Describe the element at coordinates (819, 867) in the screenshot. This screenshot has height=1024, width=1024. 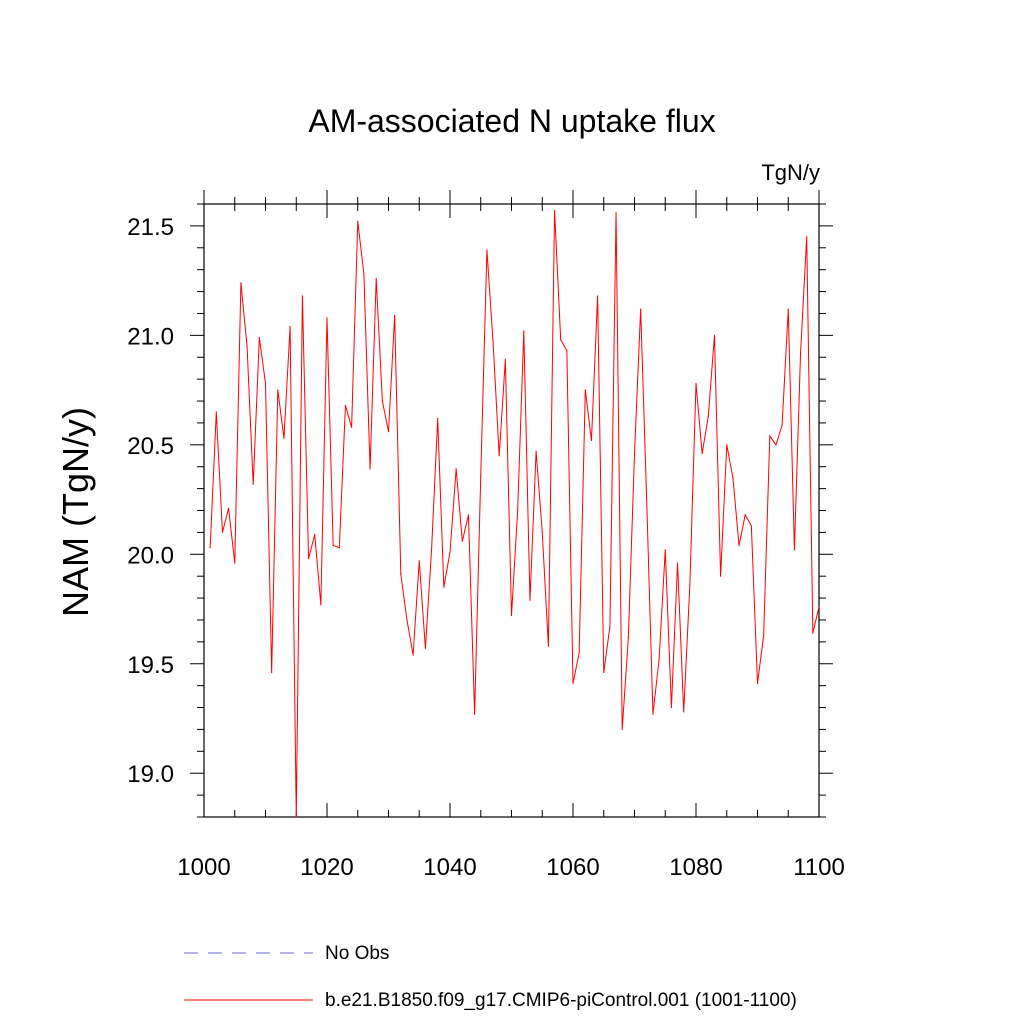
I see `x-tick-label: 1100` at that location.